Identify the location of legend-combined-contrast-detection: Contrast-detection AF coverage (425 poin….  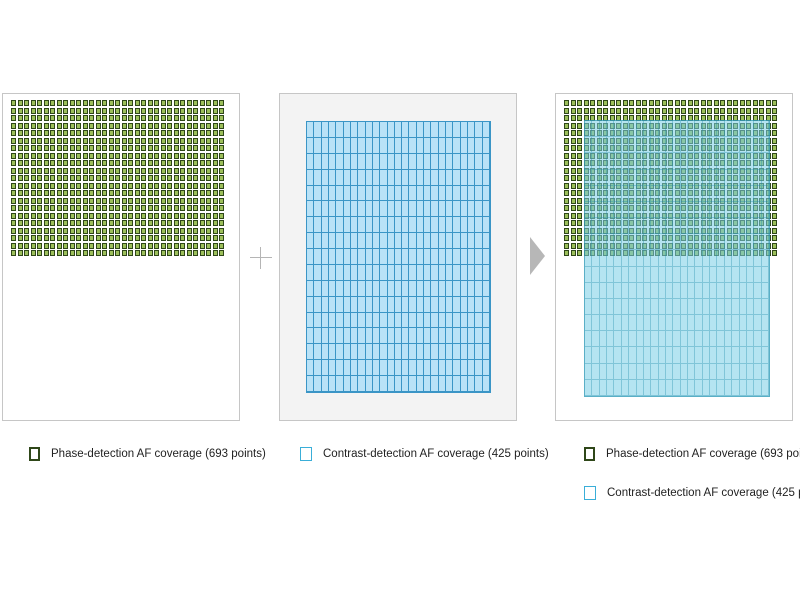
(692, 493).